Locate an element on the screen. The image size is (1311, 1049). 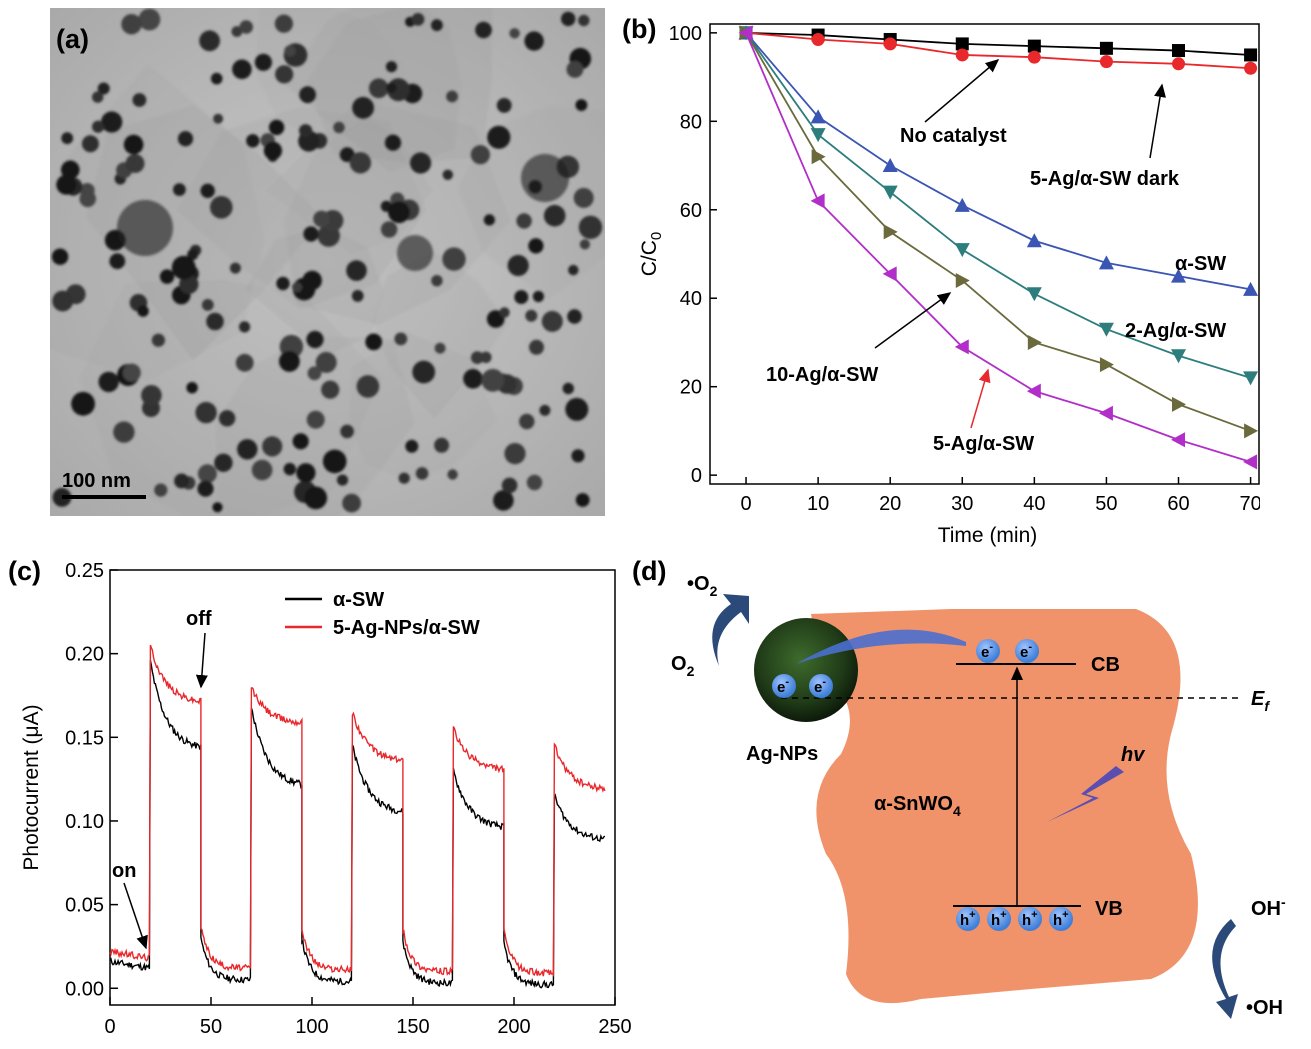
o2-curved-arrow is located at coordinates (730, 630).